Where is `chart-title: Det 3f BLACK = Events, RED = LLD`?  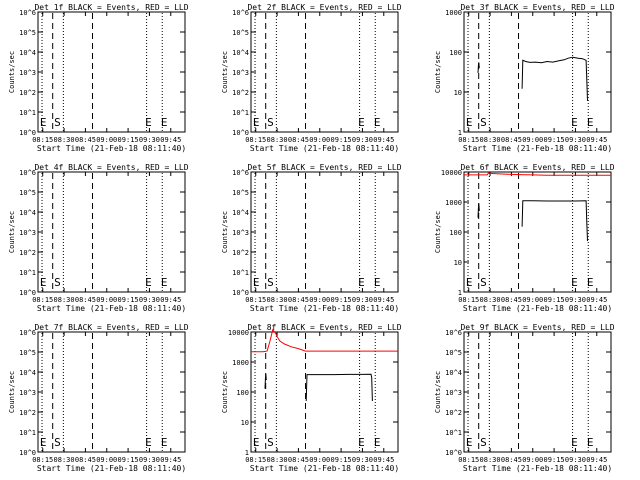 chart-title: Det 3f BLACK = Events, RED = LLD is located at coordinates (537, 7).